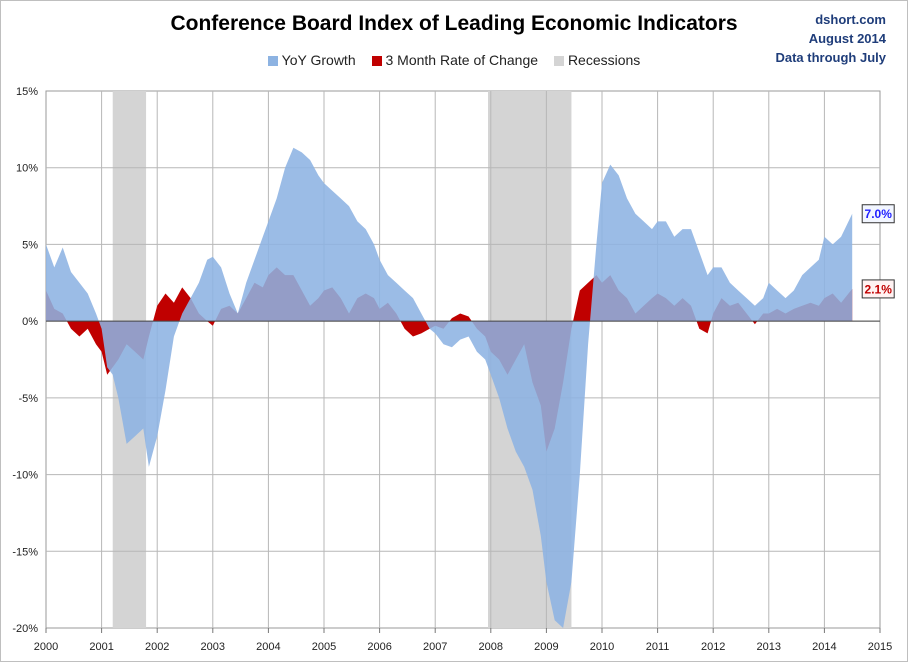 Image resolution: width=908 pixels, height=662 pixels. Describe the element at coordinates (850, 19) in the screenshot. I see `source-site: dshort.com` at that location.